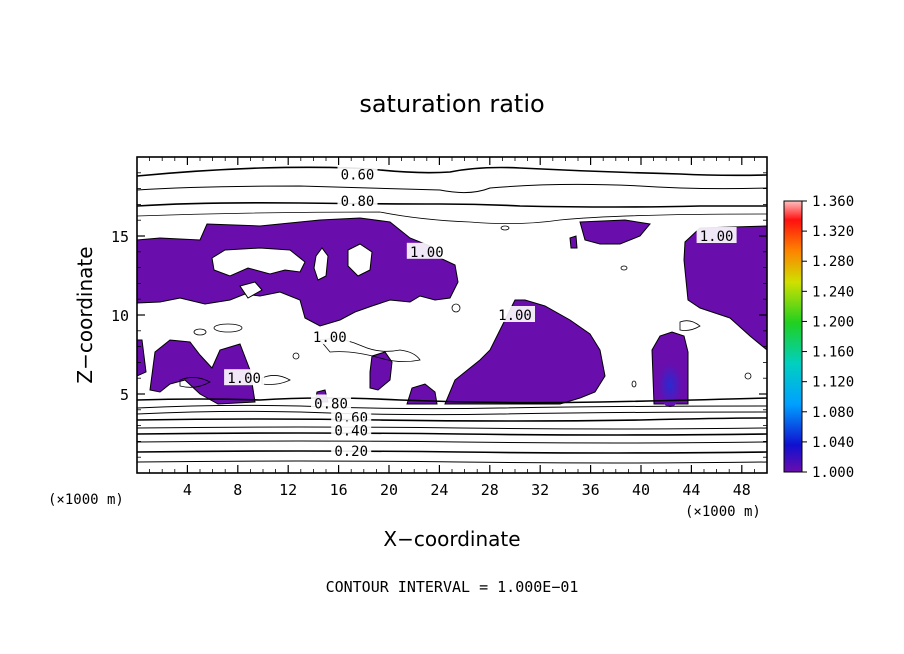 The width and height of the screenshot is (904, 654). What do you see at coordinates (202, 372) in the screenshot?
I see `left-low-cloud` at bounding box center [202, 372].